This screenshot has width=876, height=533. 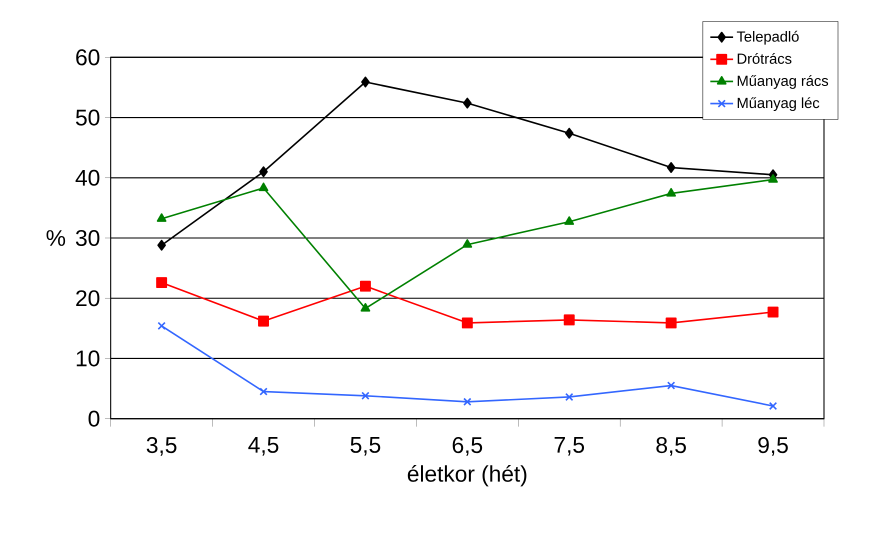 I want to click on legend-label: Műanyag rács, so click(x=783, y=81).